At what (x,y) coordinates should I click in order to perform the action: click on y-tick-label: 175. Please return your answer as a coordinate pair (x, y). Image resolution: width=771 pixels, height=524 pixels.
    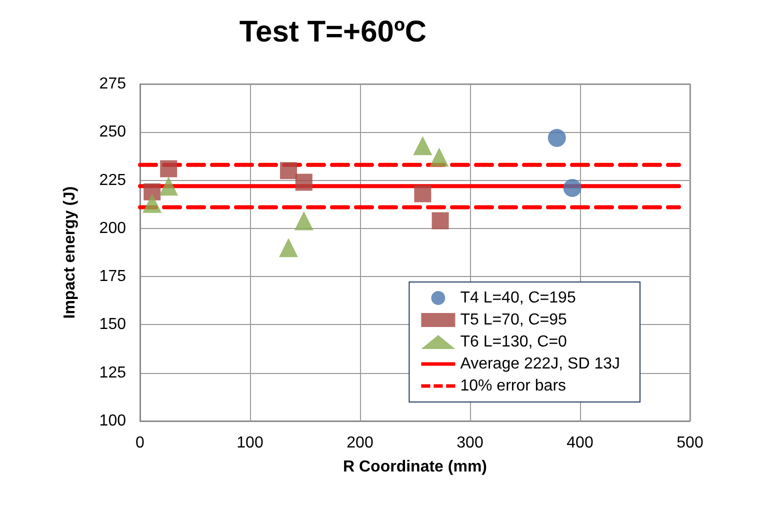
    Looking at the image, I should click on (112, 277).